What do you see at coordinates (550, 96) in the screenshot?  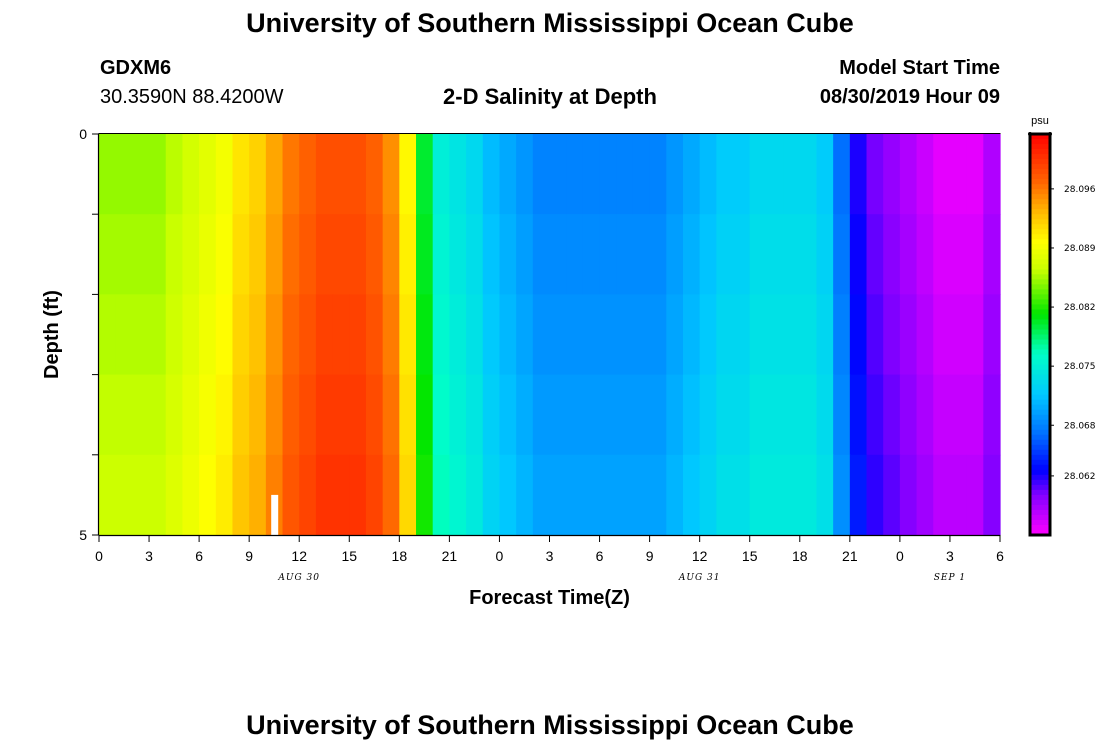 I see `plot-title: 2-D Salinity at Depth` at bounding box center [550, 96].